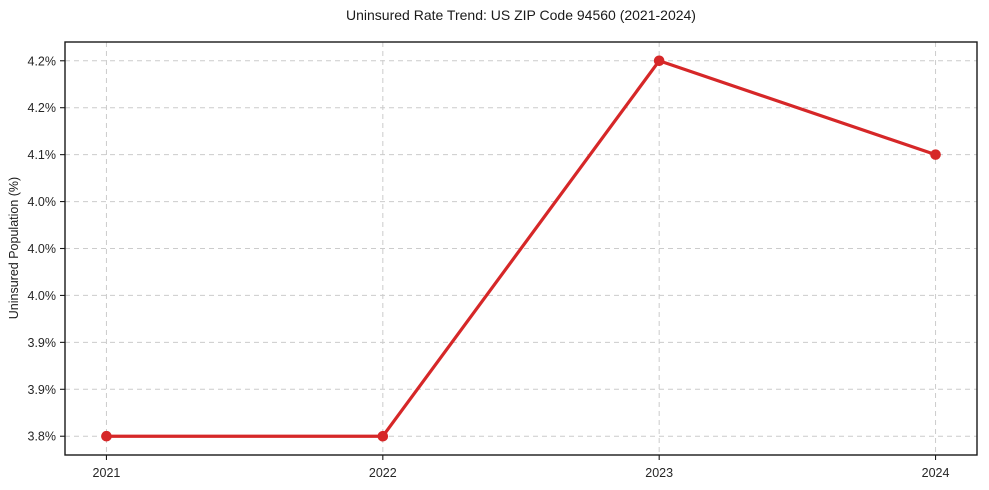  I want to click on x-tick-label: 2024, so click(936, 473).